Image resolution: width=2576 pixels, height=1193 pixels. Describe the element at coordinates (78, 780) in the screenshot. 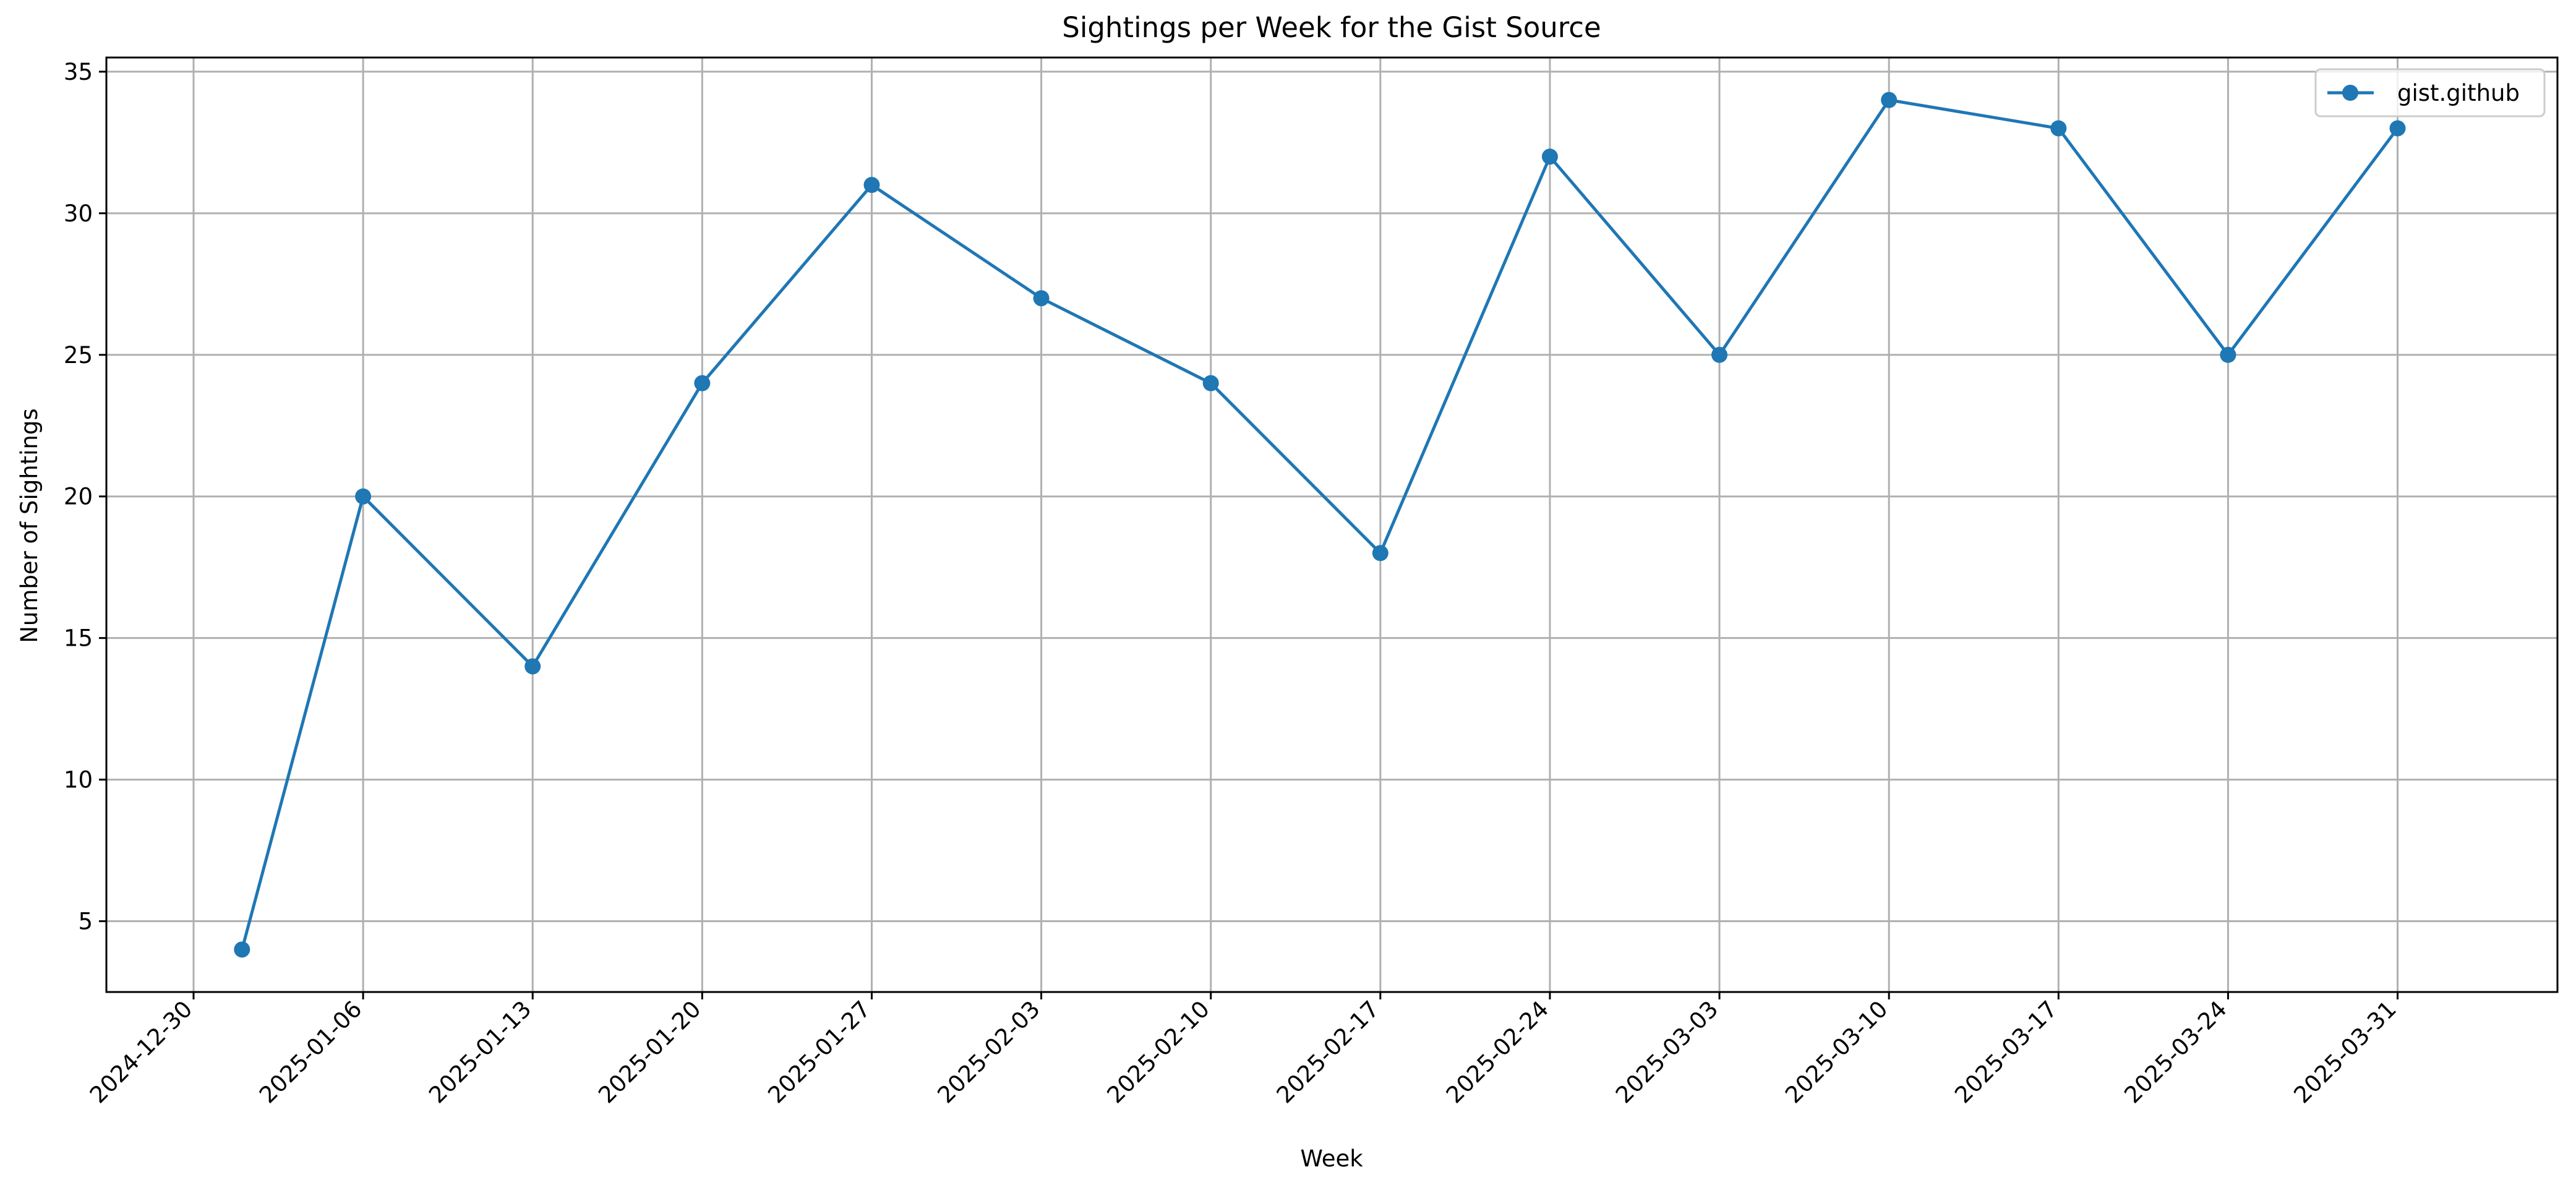

I see `y-tick-label: 10` at that location.